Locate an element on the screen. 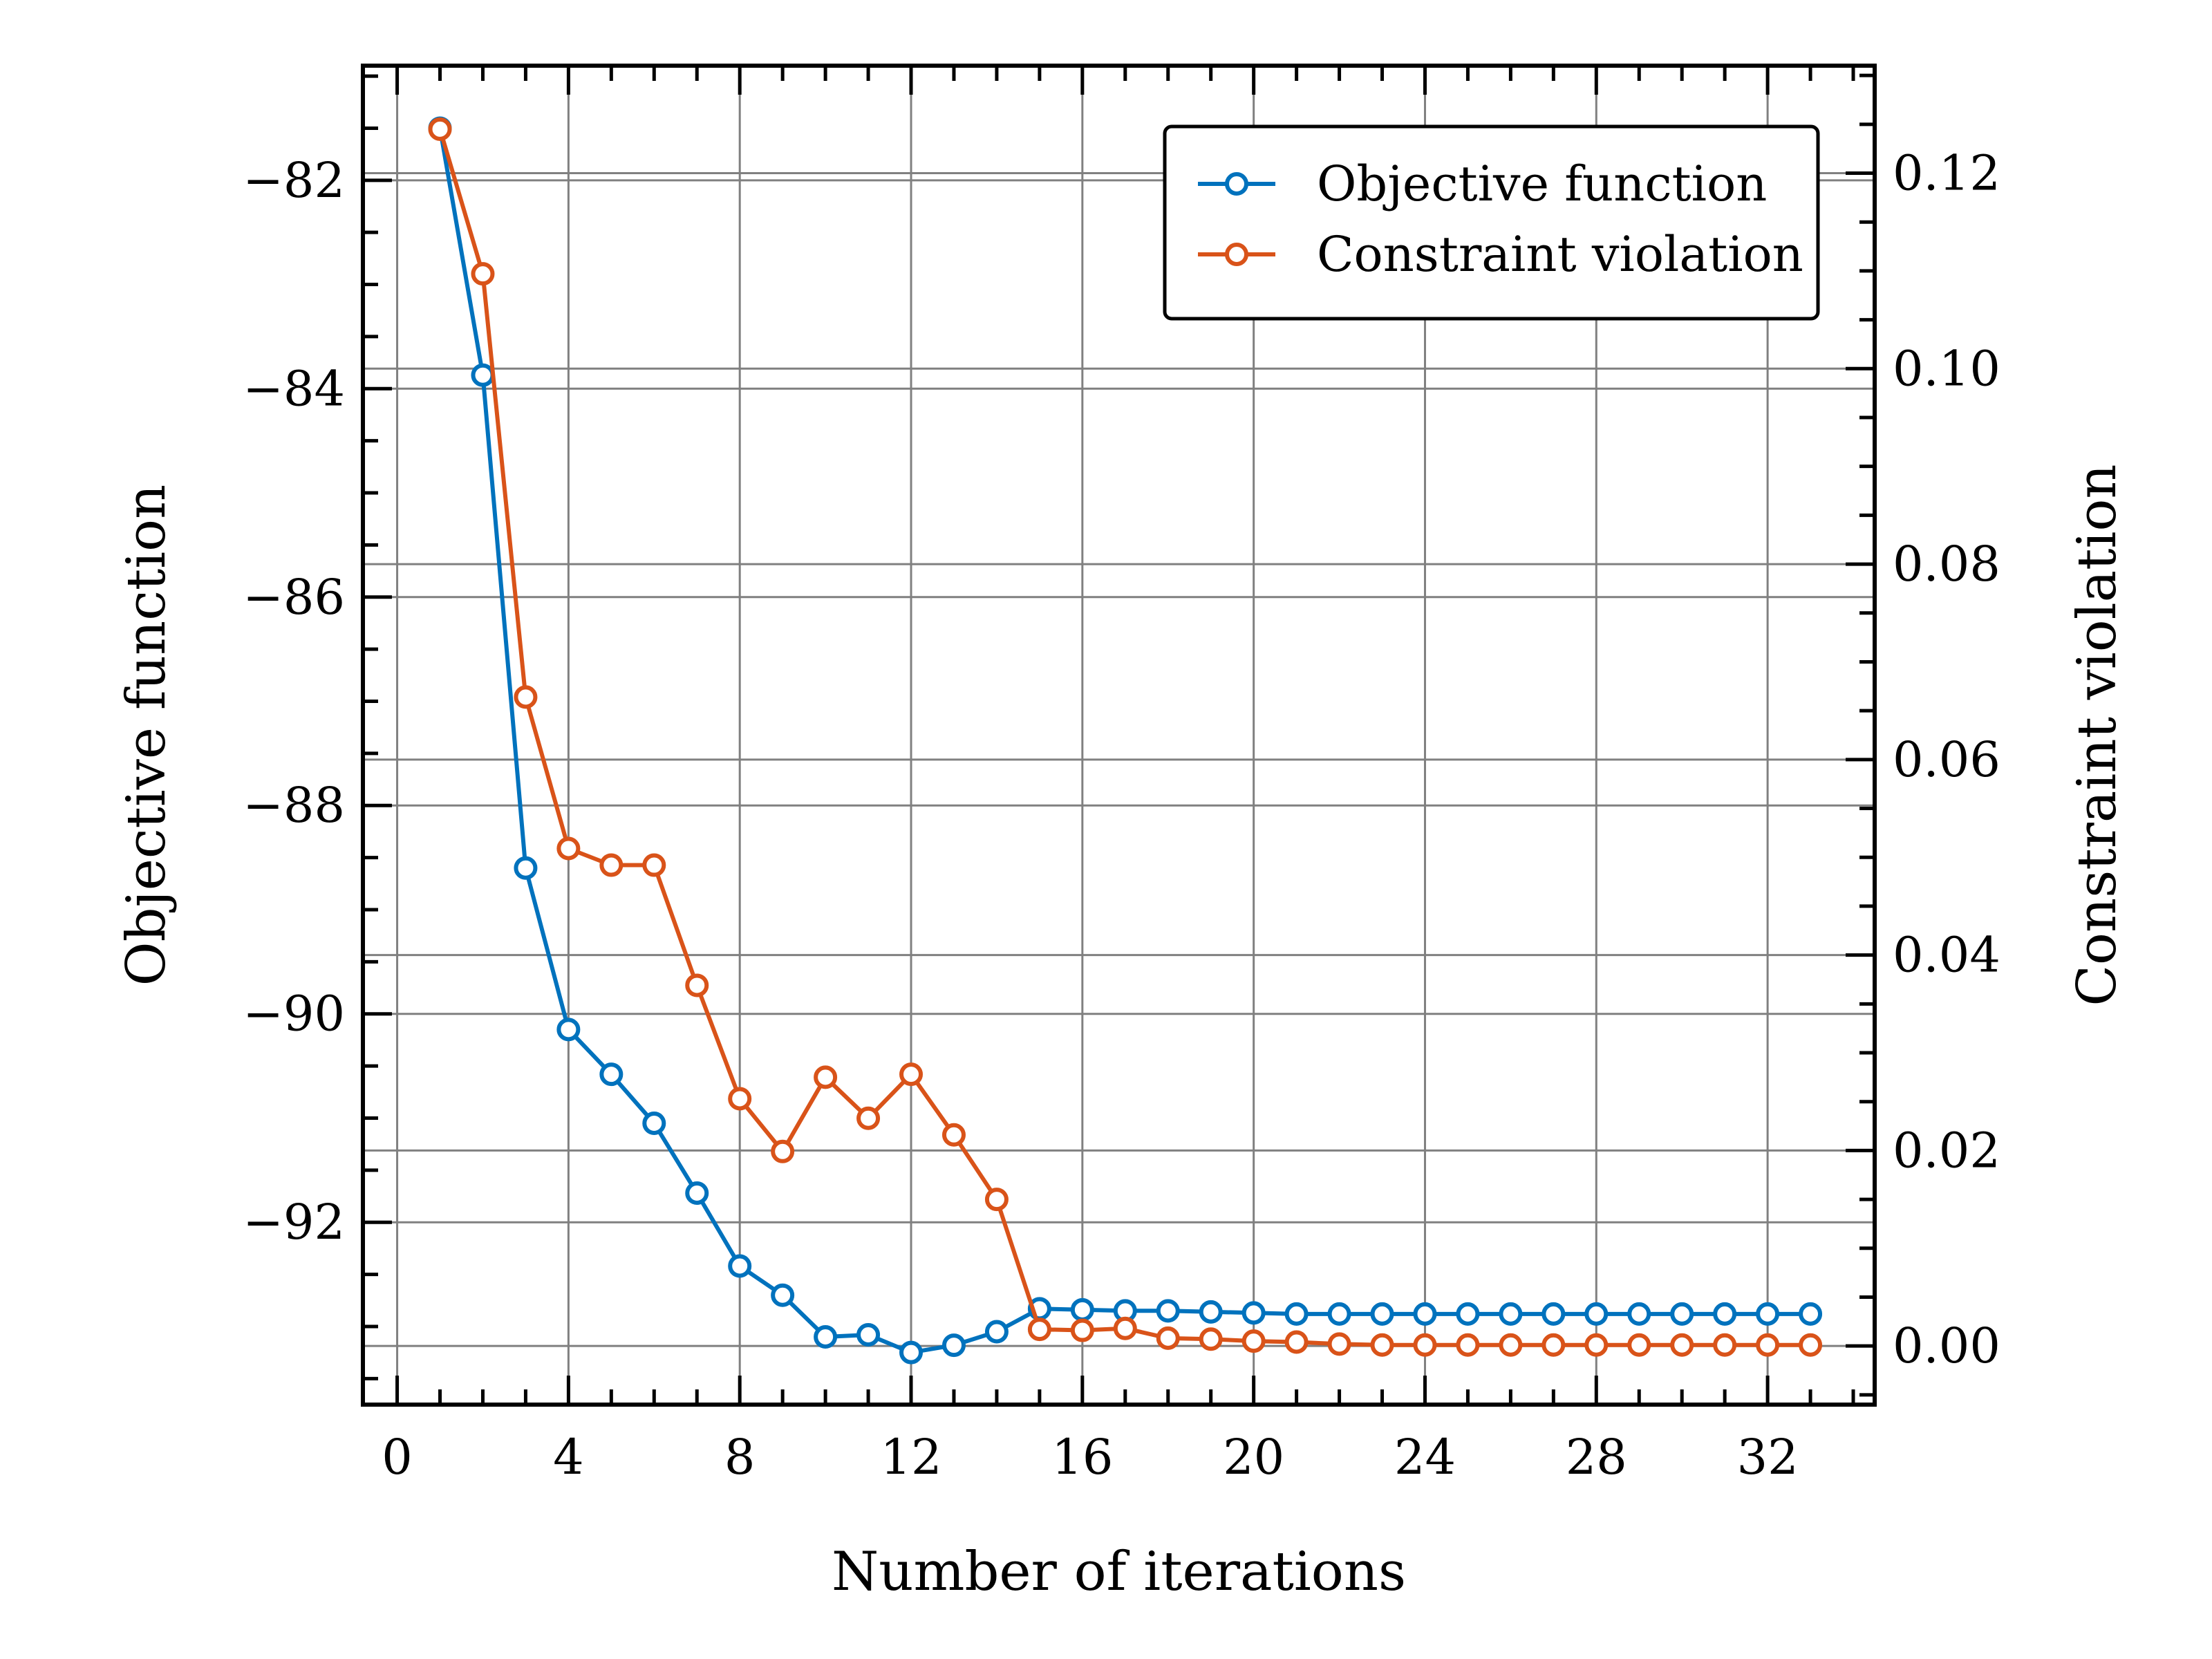  y-left-tick-label: −82 is located at coordinates (294, 180).